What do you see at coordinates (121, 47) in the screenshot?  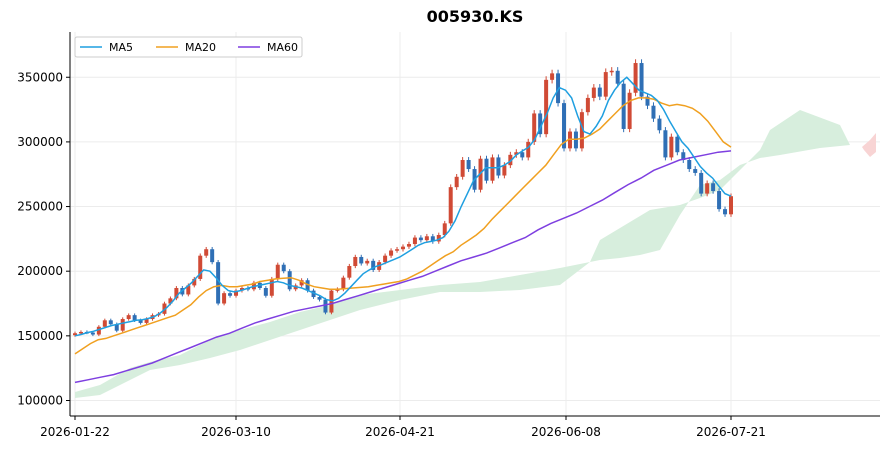 I see `legend-label: MA5` at bounding box center [121, 47].